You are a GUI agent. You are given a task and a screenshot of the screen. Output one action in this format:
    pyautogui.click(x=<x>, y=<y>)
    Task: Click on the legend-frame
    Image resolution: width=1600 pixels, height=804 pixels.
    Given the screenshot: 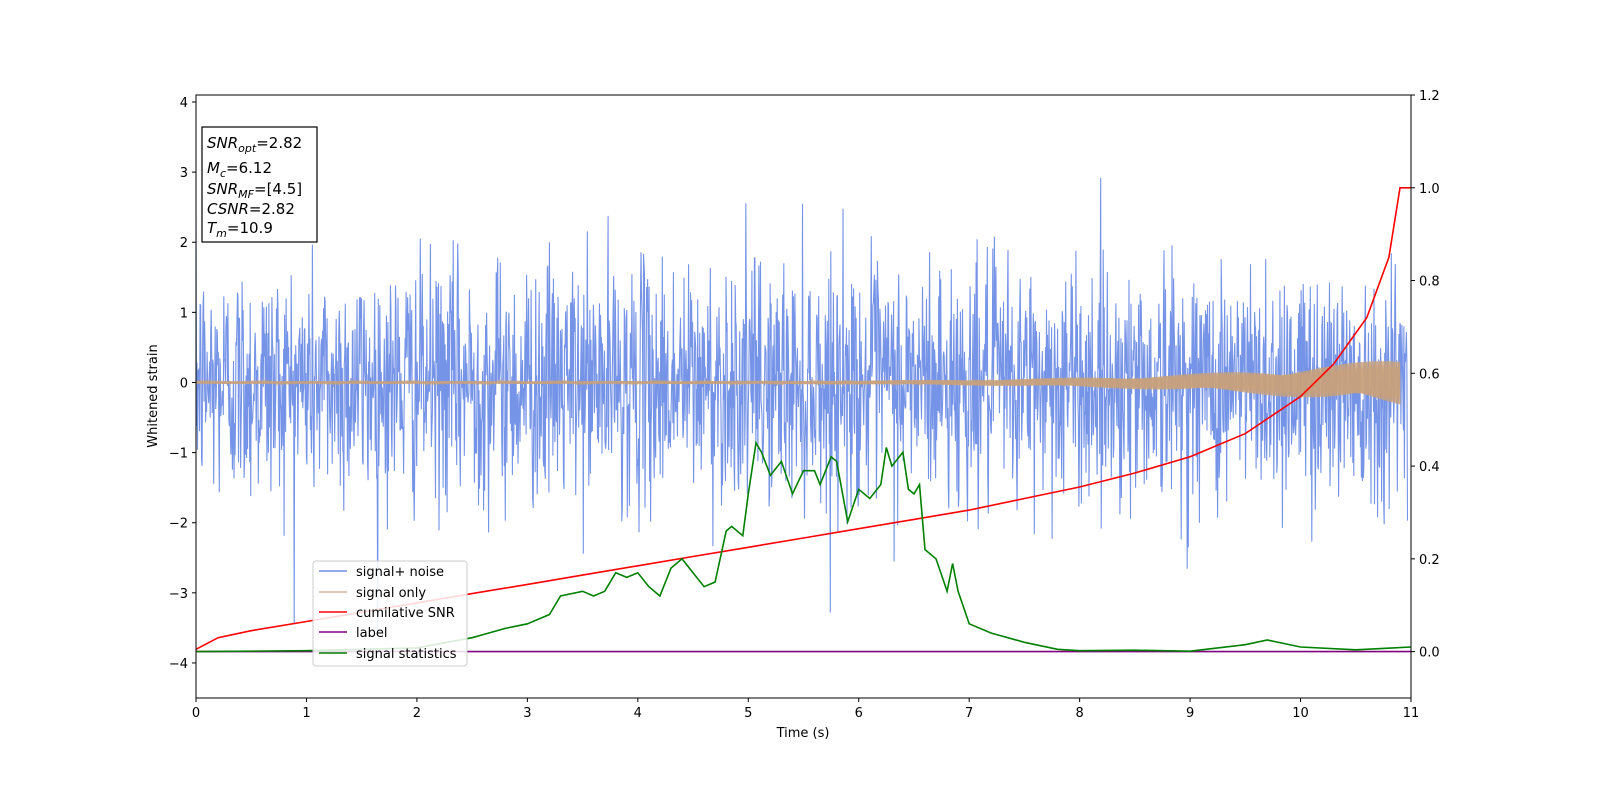 What is the action you would take?
    pyautogui.click(x=390, y=613)
    